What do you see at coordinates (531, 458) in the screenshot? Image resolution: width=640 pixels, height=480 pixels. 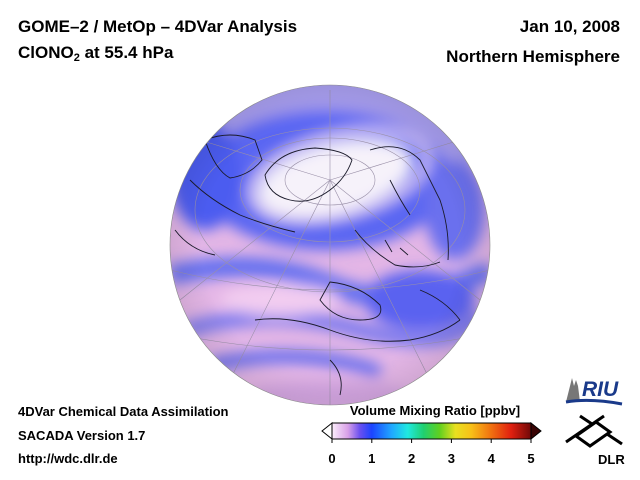 I see `colorbar-tick-label: 5` at bounding box center [531, 458].